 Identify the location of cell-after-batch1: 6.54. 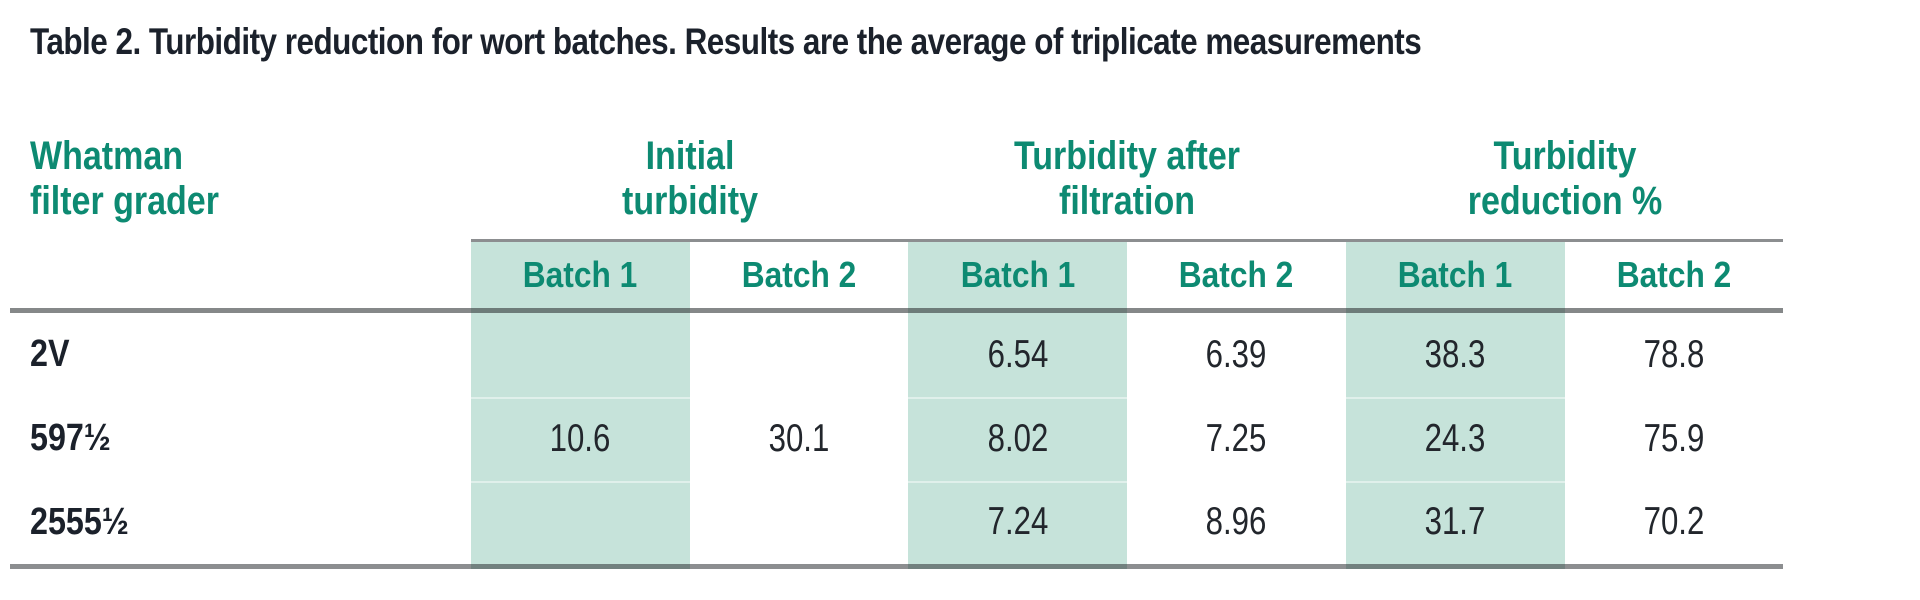
(1017, 355).